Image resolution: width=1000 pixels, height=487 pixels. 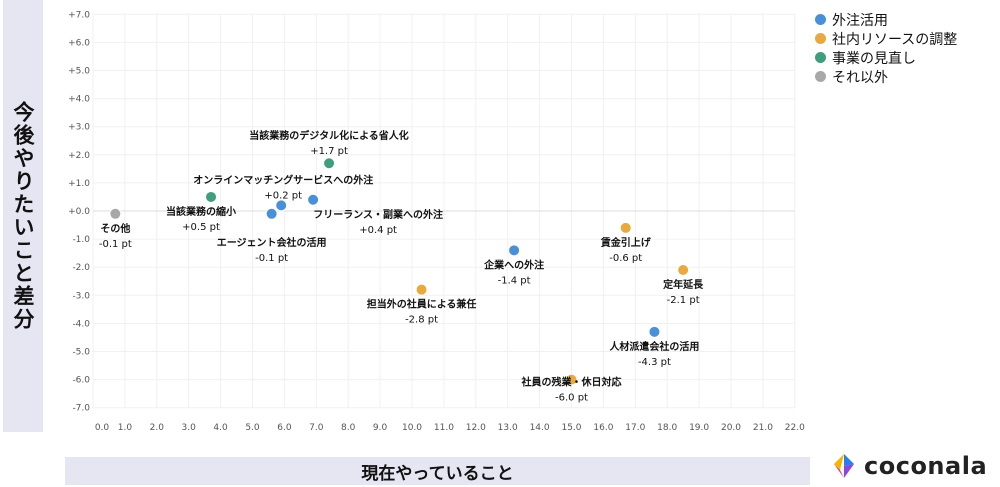 I want to click on data-label: オンラインマッチングサービスへの外注, so click(x=283, y=179).